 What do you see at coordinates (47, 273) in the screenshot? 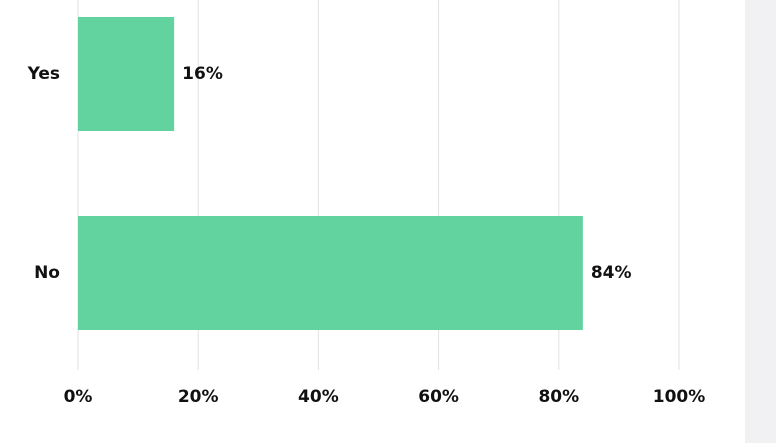
I see `y-tick-label: No` at bounding box center [47, 273].